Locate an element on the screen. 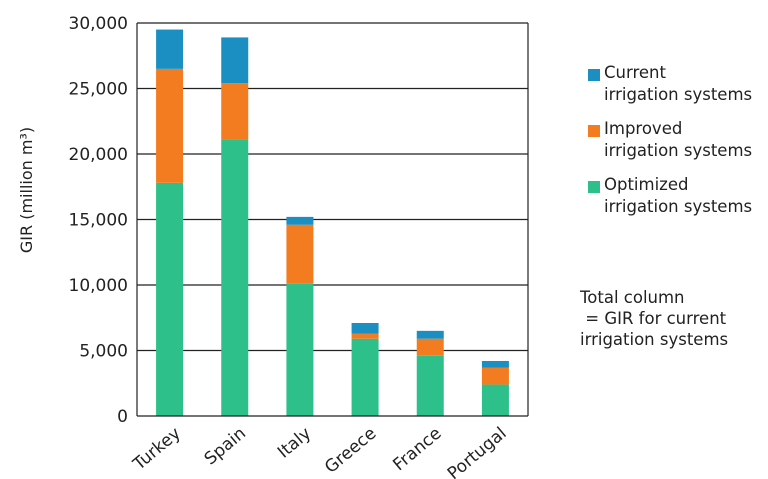 The image size is (768, 479). bar-segment-greece-current is located at coordinates (365, 328).